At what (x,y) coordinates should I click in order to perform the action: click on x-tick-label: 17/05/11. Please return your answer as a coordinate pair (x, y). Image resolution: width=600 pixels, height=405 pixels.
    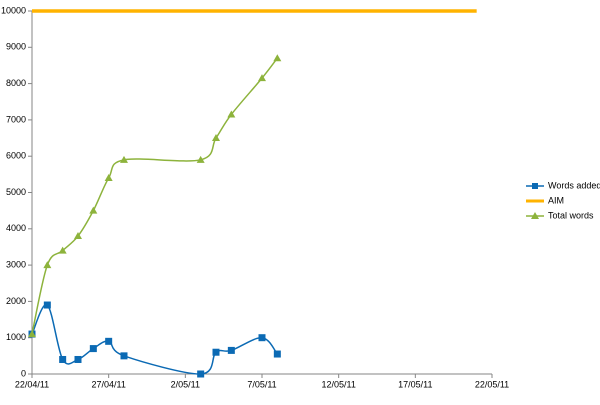
    Looking at the image, I should click on (415, 384).